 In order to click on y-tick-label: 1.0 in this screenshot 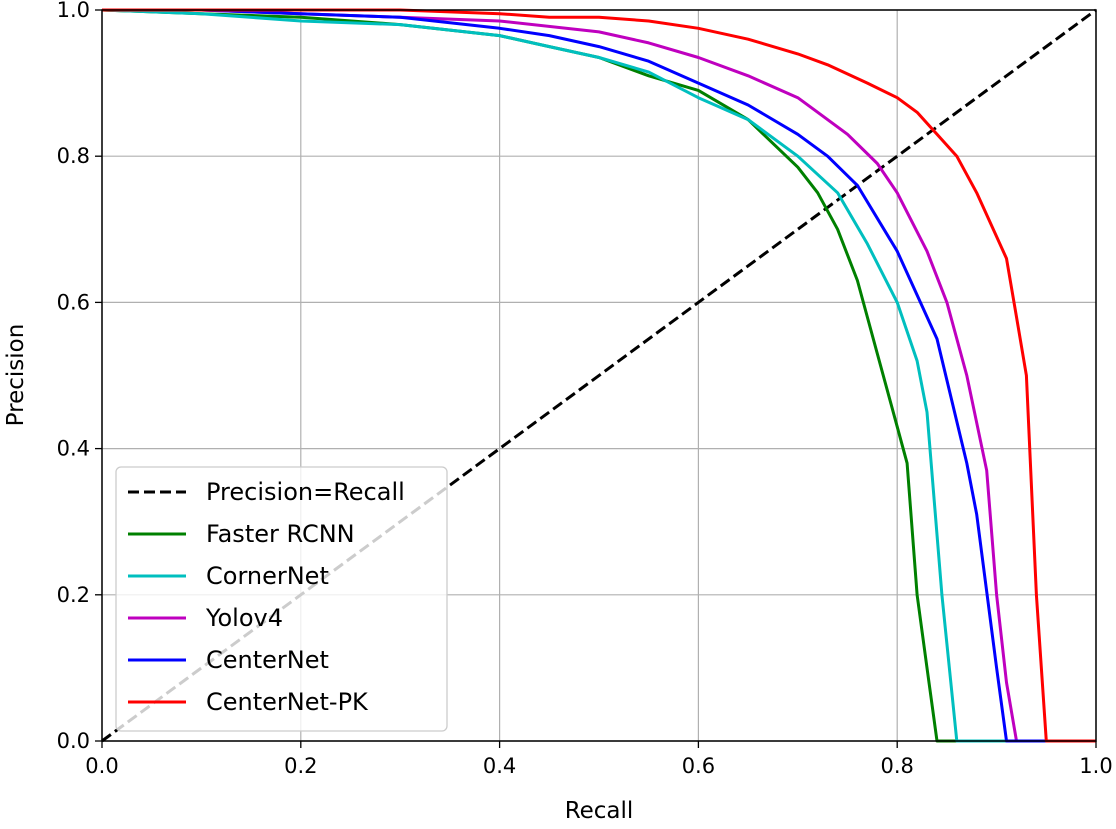, I will do `click(73, 11)`.